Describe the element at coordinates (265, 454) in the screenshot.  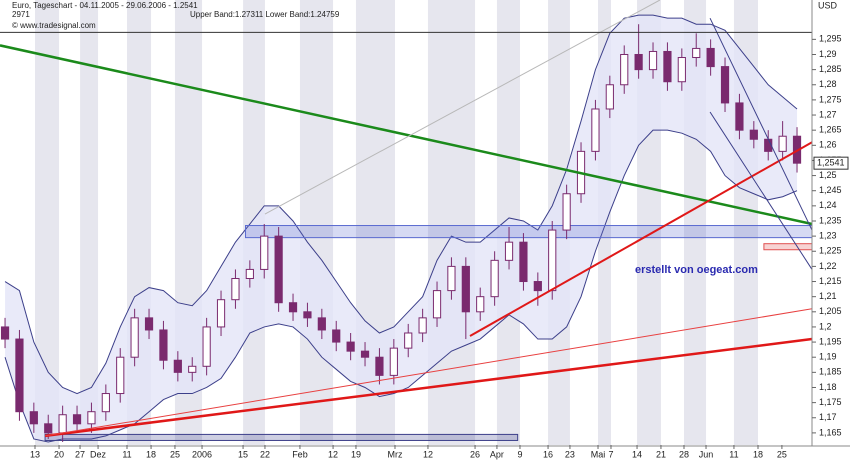
I see `x-tick-label: 22` at that location.